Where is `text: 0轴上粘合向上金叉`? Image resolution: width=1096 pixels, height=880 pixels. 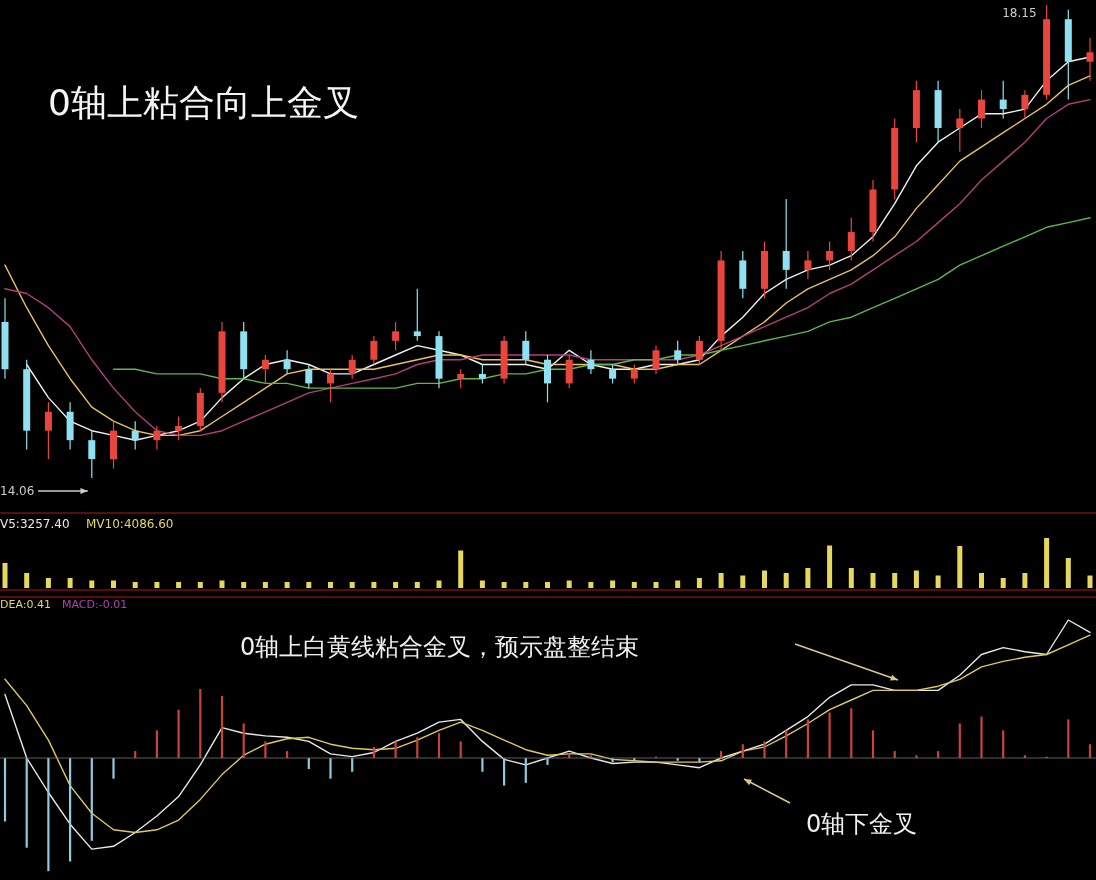
text: 0轴上粘合向上金叉 is located at coordinates (203, 102).